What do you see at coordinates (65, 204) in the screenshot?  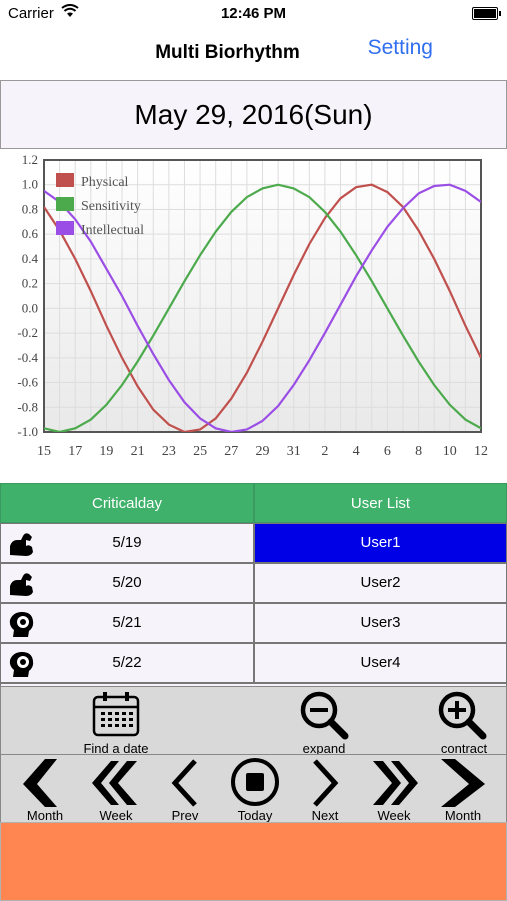 I see `legend-swatch-sensitivity` at bounding box center [65, 204].